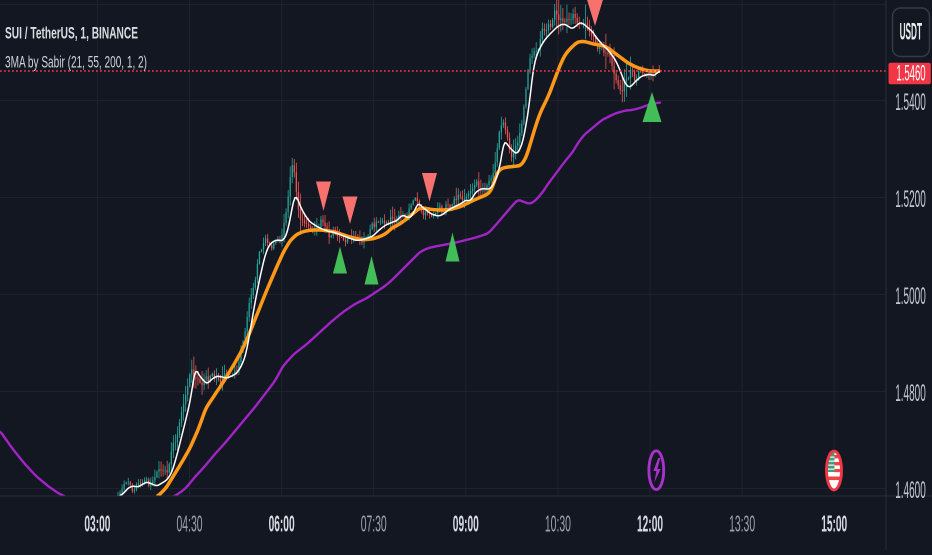 The width and height of the screenshot is (932, 555). Describe the element at coordinates (910, 296) in the screenshot. I see `svg-text: 1.5000` at that location.